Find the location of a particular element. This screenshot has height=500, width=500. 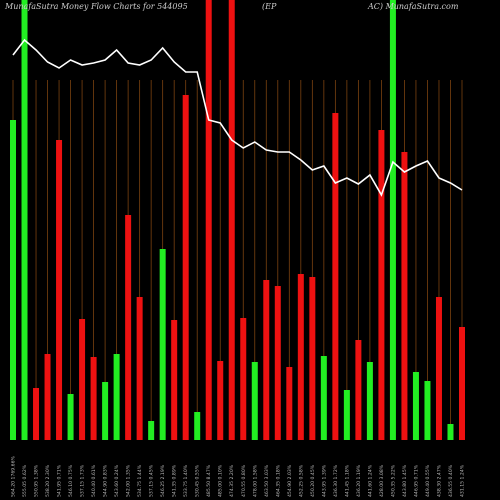

x-tick-label: 441.45 1.18% is located at coordinates (347, 480).